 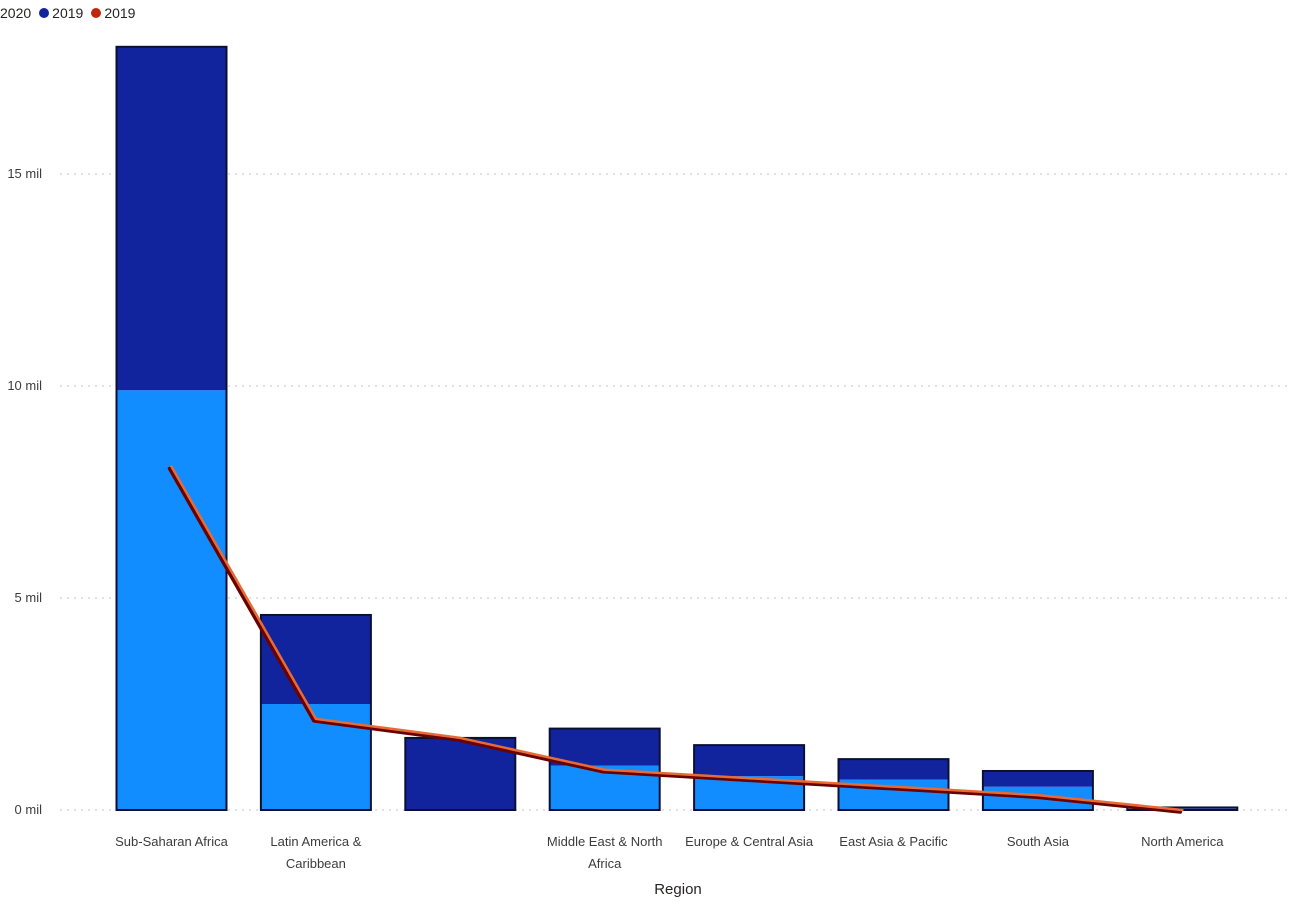 What do you see at coordinates (605, 863) in the screenshot?
I see `x-tick-label-line-3-1: Africa` at bounding box center [605, 863].